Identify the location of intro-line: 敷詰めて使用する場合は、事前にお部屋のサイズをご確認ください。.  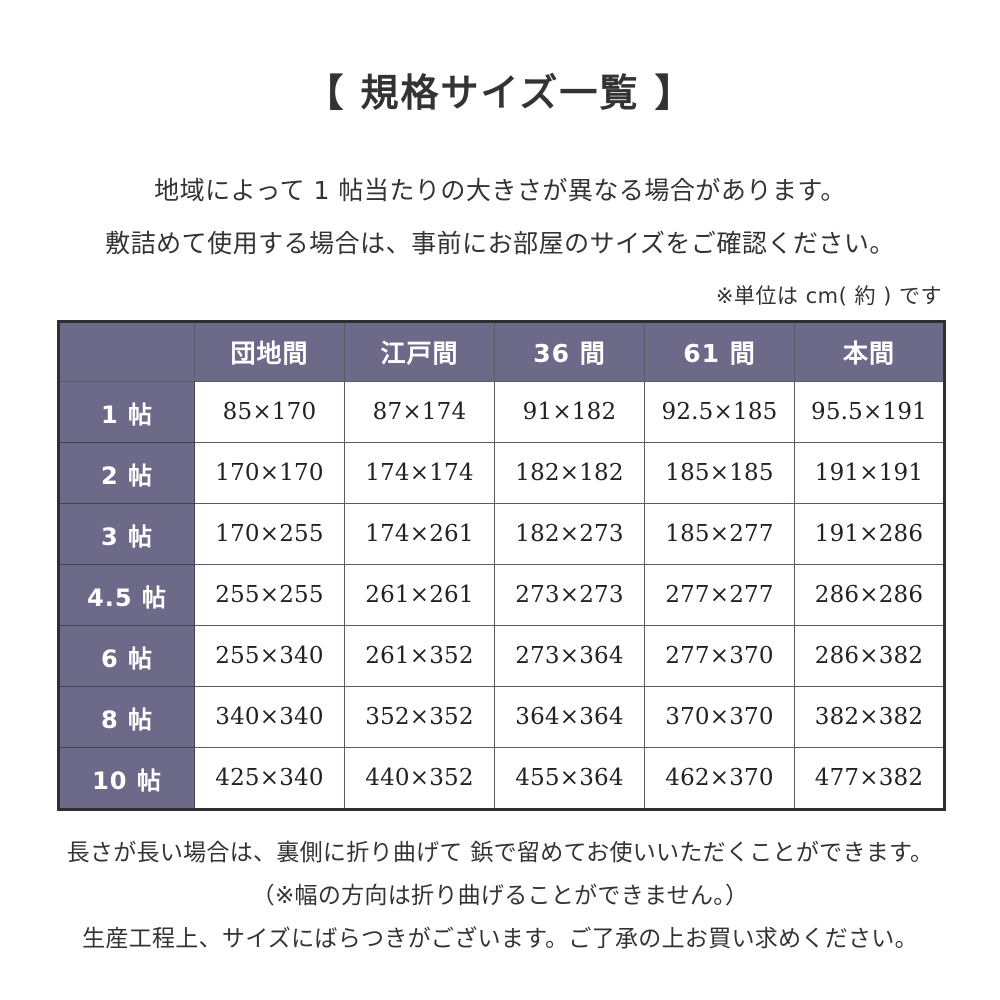
(500, 243).